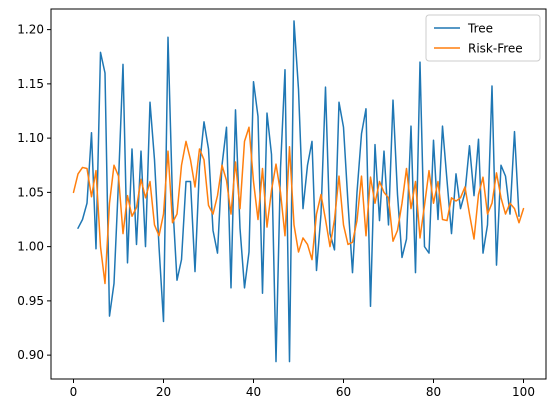 The width and height of the screenshot is (556, 417). Describe the element at coordinates (480, 29) in the screenshot. I see `legend-label: Tree` at that location.